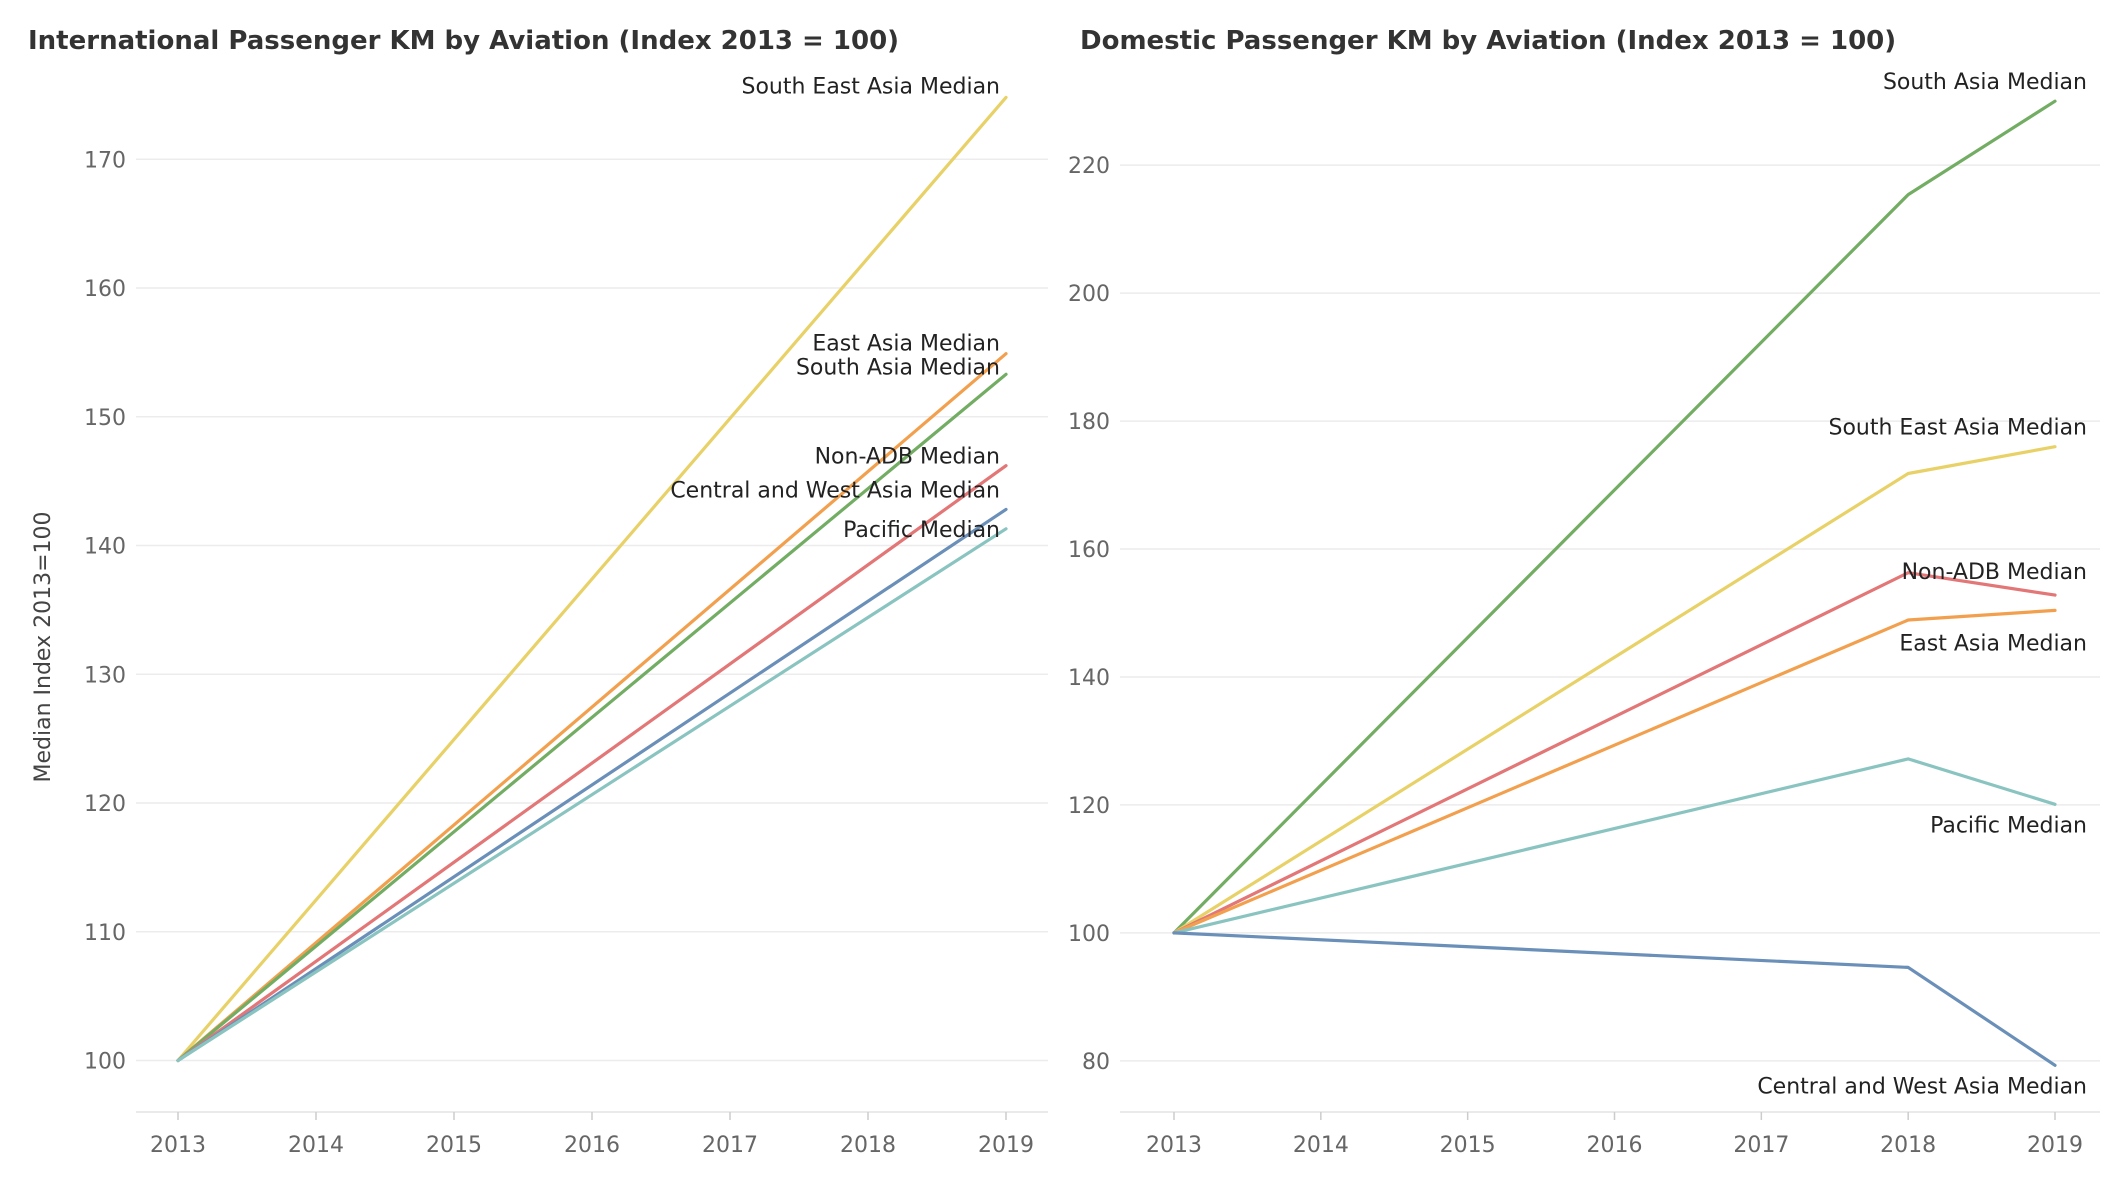 Image resolution: width=2116 pixels, height=1188 pixels. I want to click on y-tick-label: 80, so click(1096, 1062).